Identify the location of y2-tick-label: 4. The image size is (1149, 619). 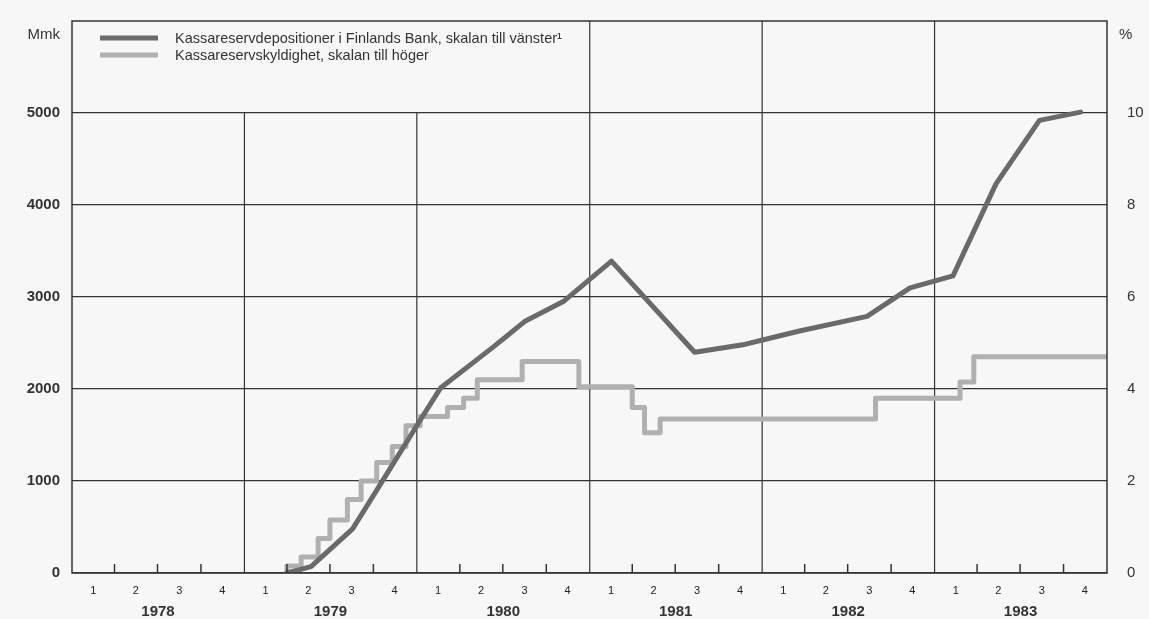
(1131, 388).